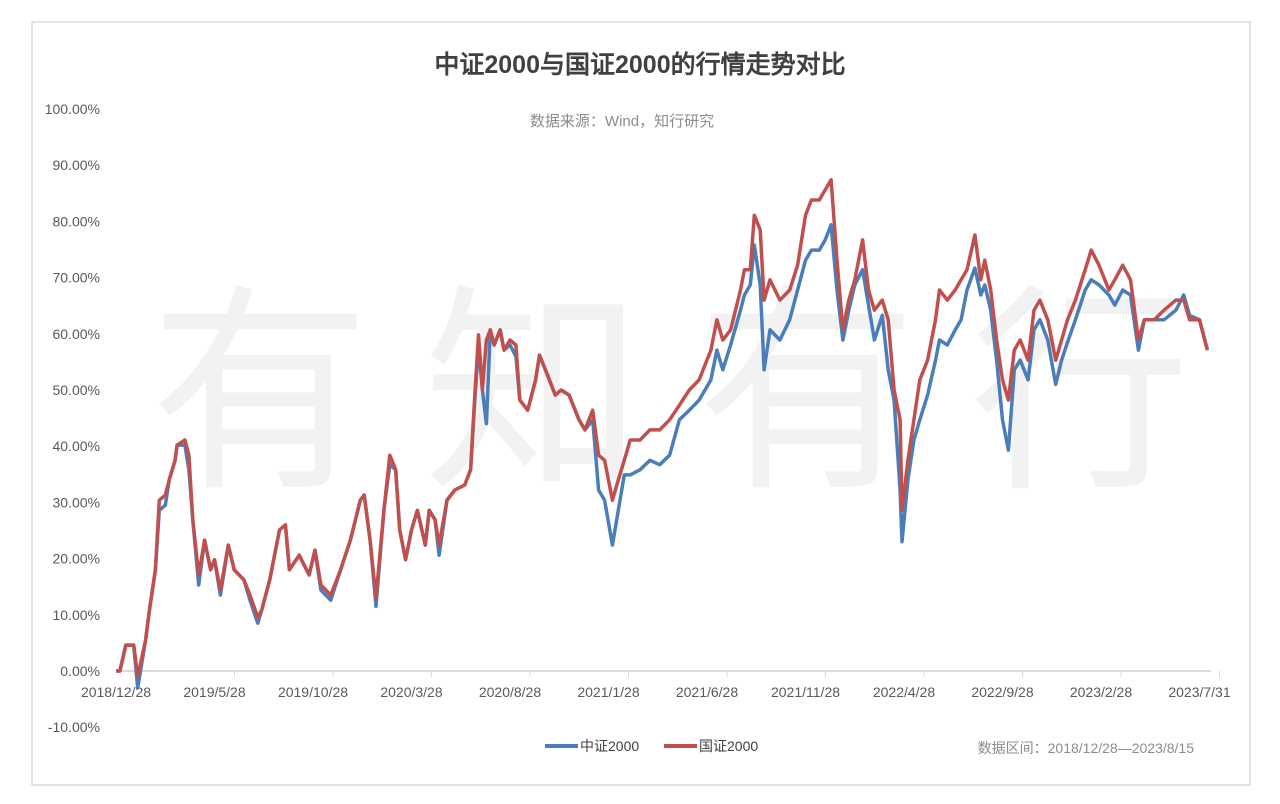 This screenshot has width=1280, height=804. What do you see at coordinates (1086, 748) in the screenshot?
I see `footnote-date-range: 数据区间：2018/12/28—2023/8/15` at bounding box center [1086, 748].